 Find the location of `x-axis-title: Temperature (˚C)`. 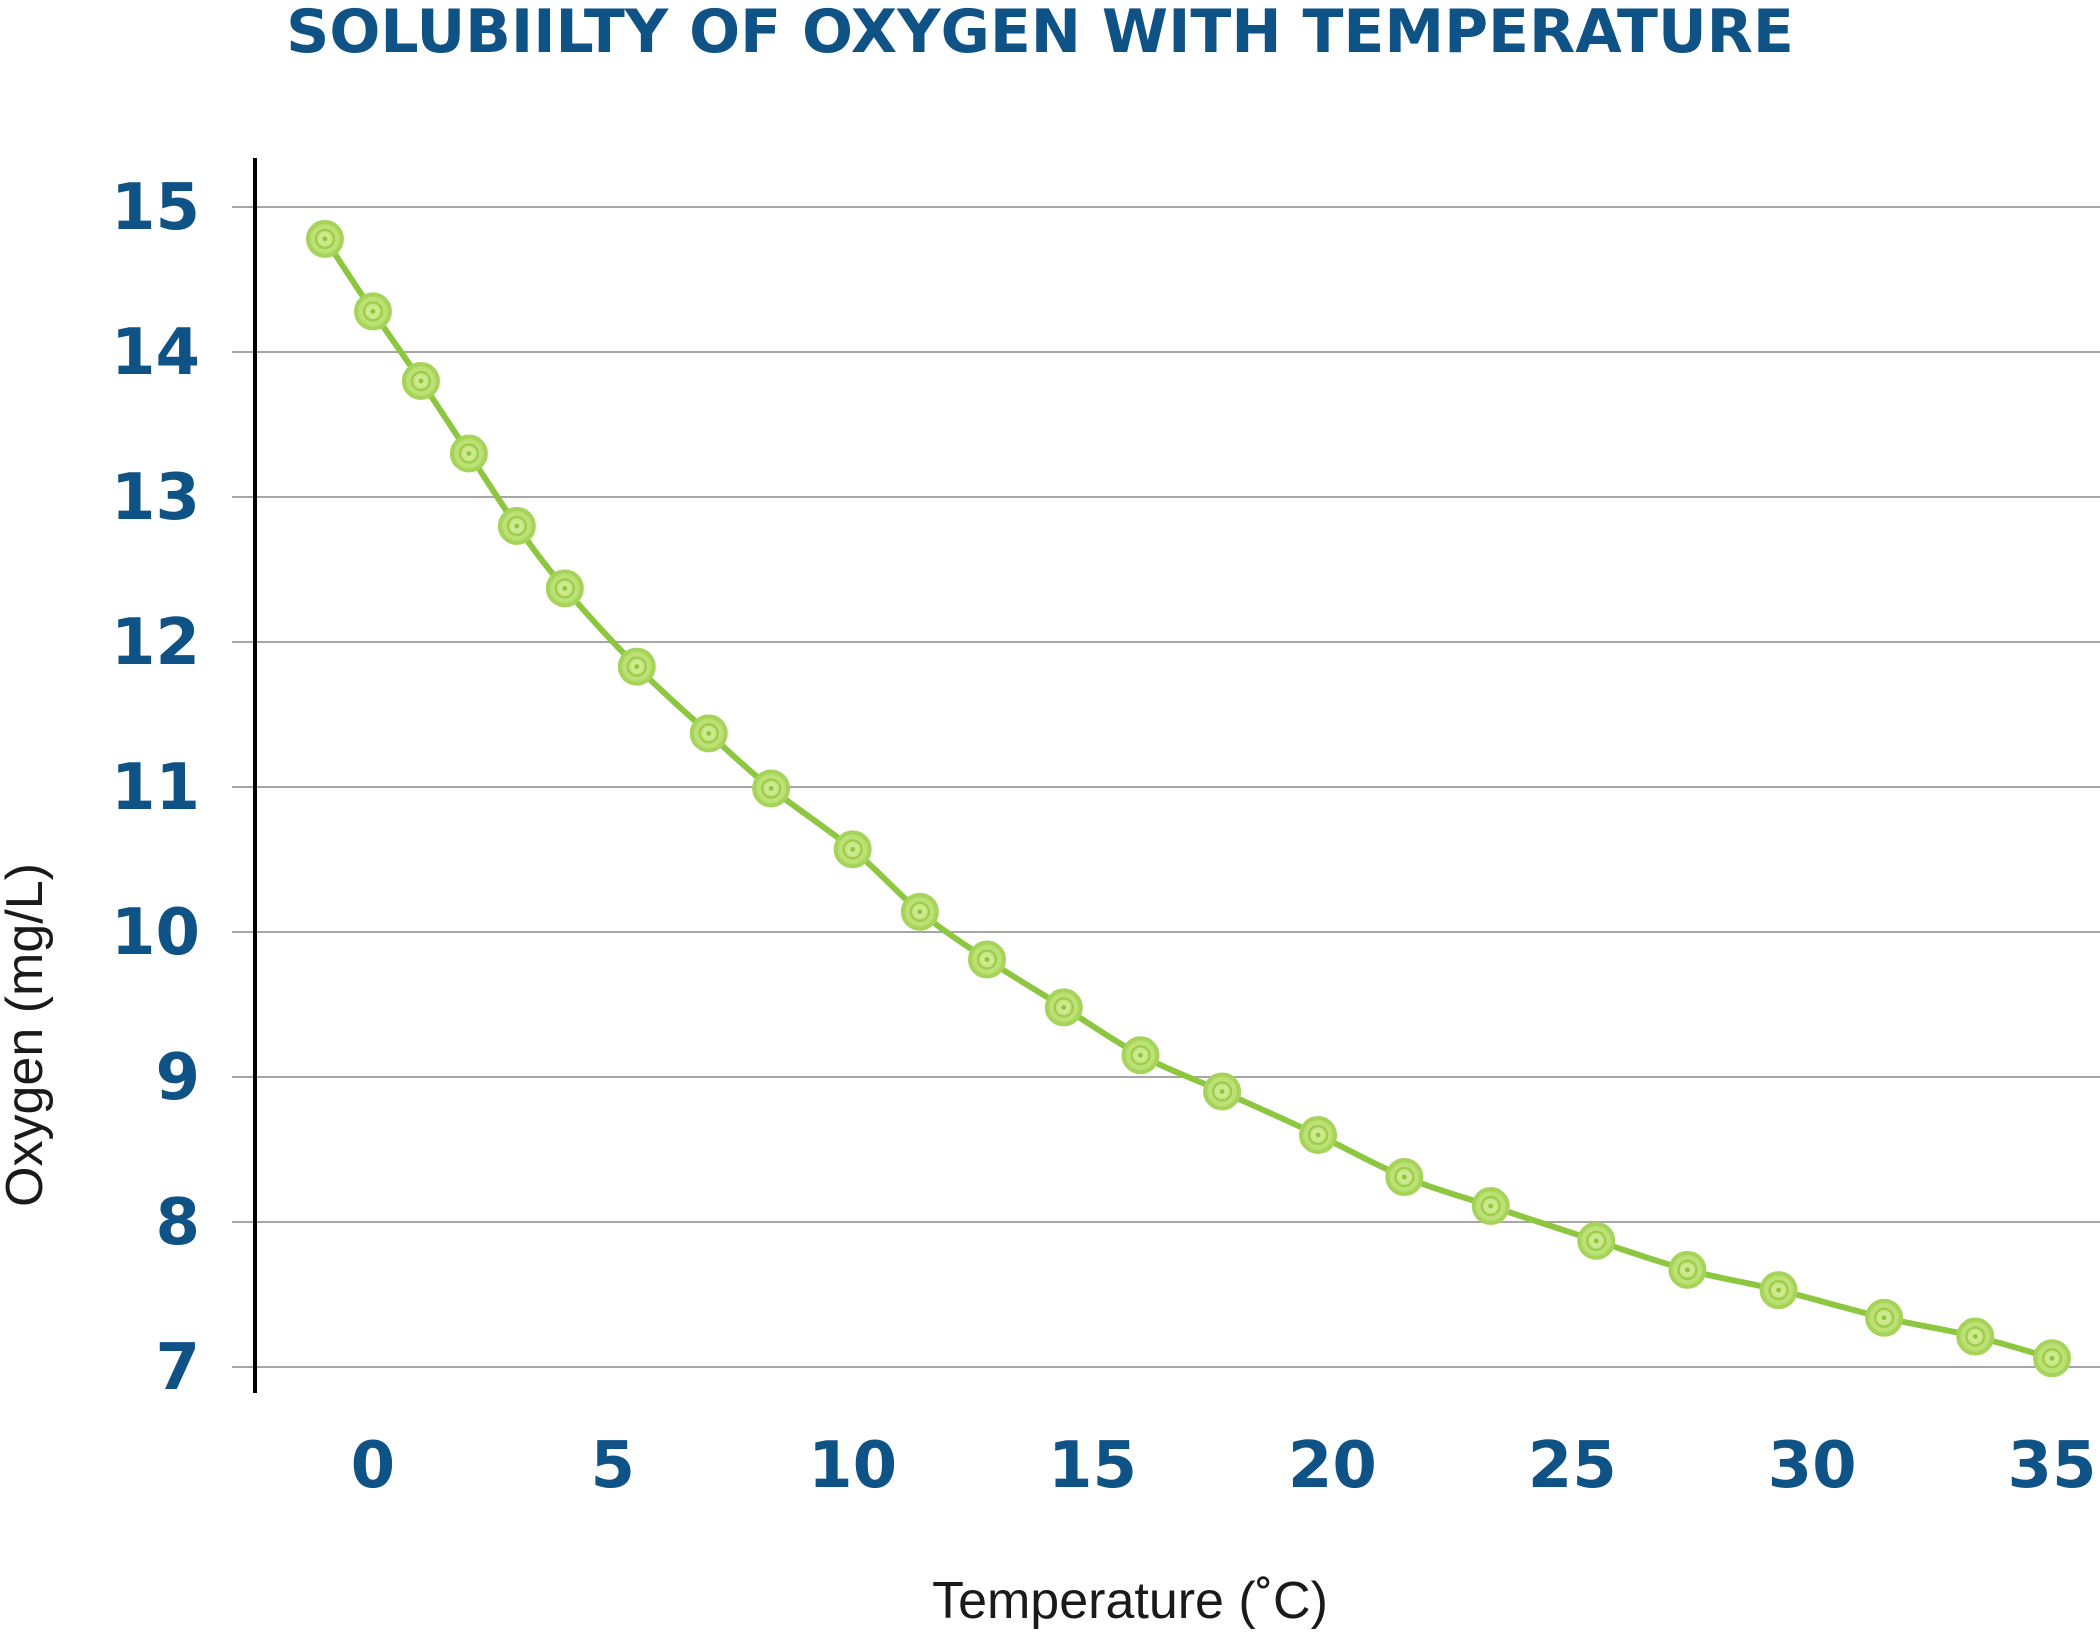

x-axis-title: Temperature (˚C) is located at coordinates (1130, 1601).